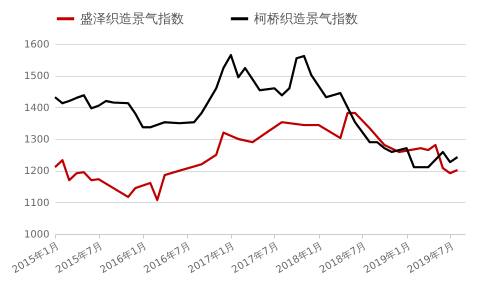 The image size is (500, 300). Describe the element at coordinates (37, 45) in the screenshot. I see `y-tick-label: 1600` at that location.